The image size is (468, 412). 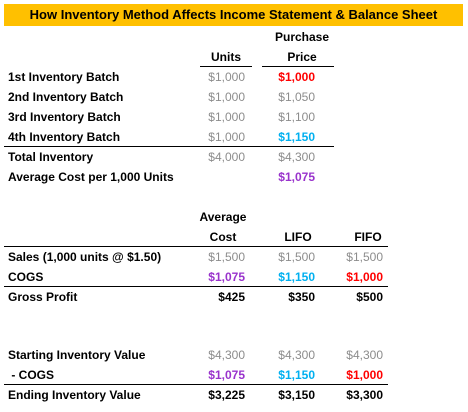 What do you see at coordinates (226, 157) in the screenshot?
I see `total-units: $4,000` at bounding box center [226, 157].